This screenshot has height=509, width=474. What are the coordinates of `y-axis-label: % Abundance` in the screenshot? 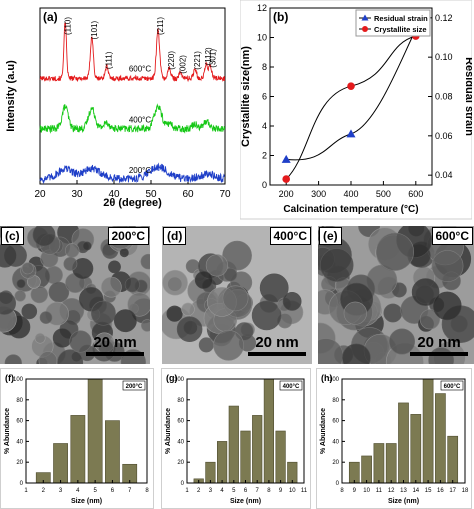 It's located at (7, 431).